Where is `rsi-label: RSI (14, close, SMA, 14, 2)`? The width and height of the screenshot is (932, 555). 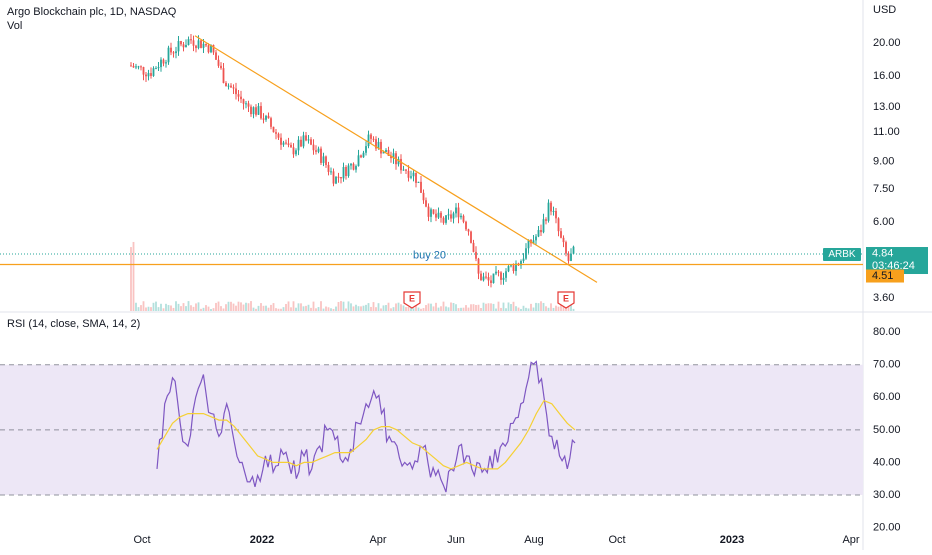 rsi-label: RSI (14, close, SMA, 14, 2) is located at coordinates (74, 324).